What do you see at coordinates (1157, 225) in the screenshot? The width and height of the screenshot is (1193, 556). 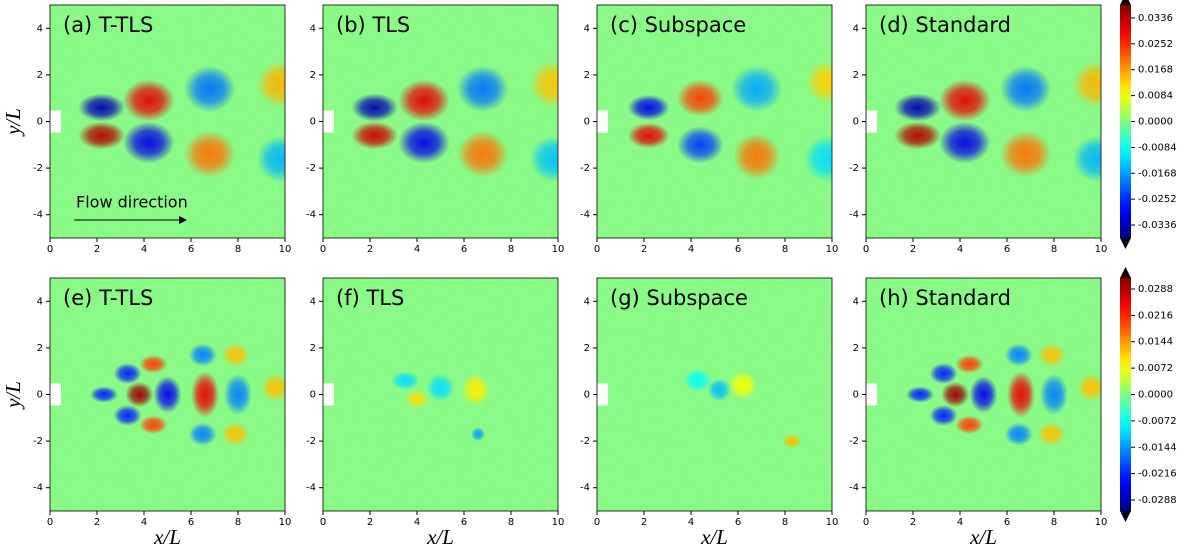 I see `colorbar-tick-label: -0.0336` at bounding box center [1157, 225].